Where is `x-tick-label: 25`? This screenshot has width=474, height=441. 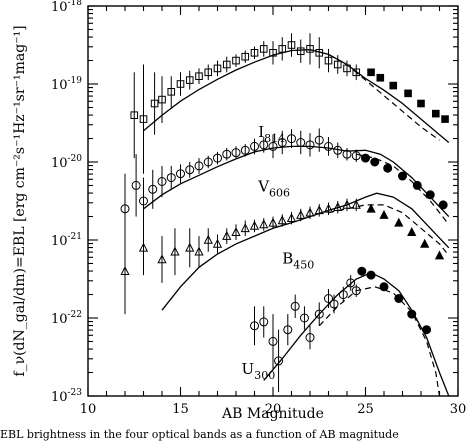
x-tick-label: 25 is located at coordinates (365, 409).